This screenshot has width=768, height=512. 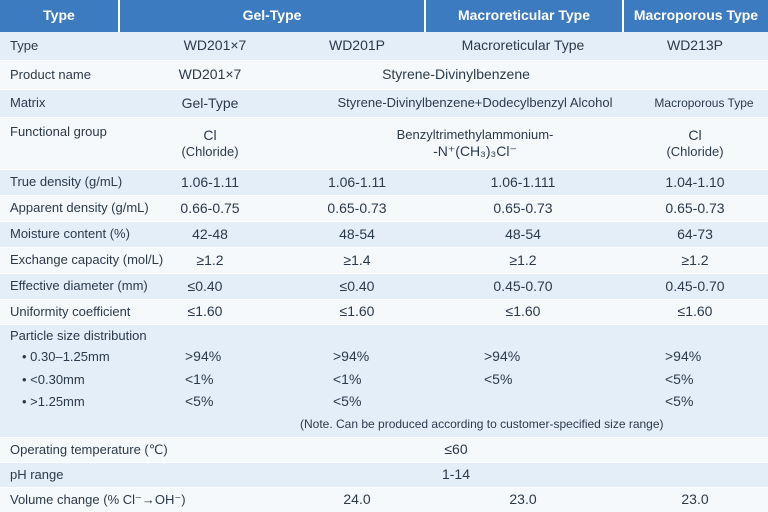 I want to click on row-label: Functional group, so click(x=58, y=131).